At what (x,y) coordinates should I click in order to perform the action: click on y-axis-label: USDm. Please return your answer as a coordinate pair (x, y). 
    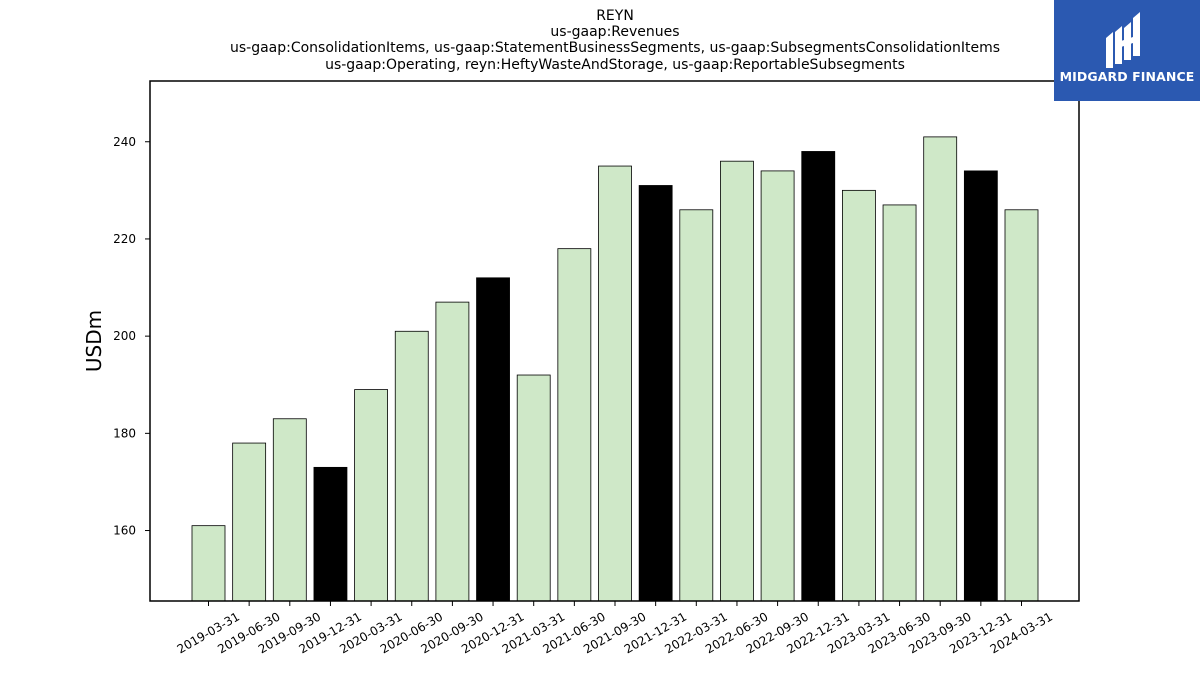
    Looking at the image, I should click on (94, 341).